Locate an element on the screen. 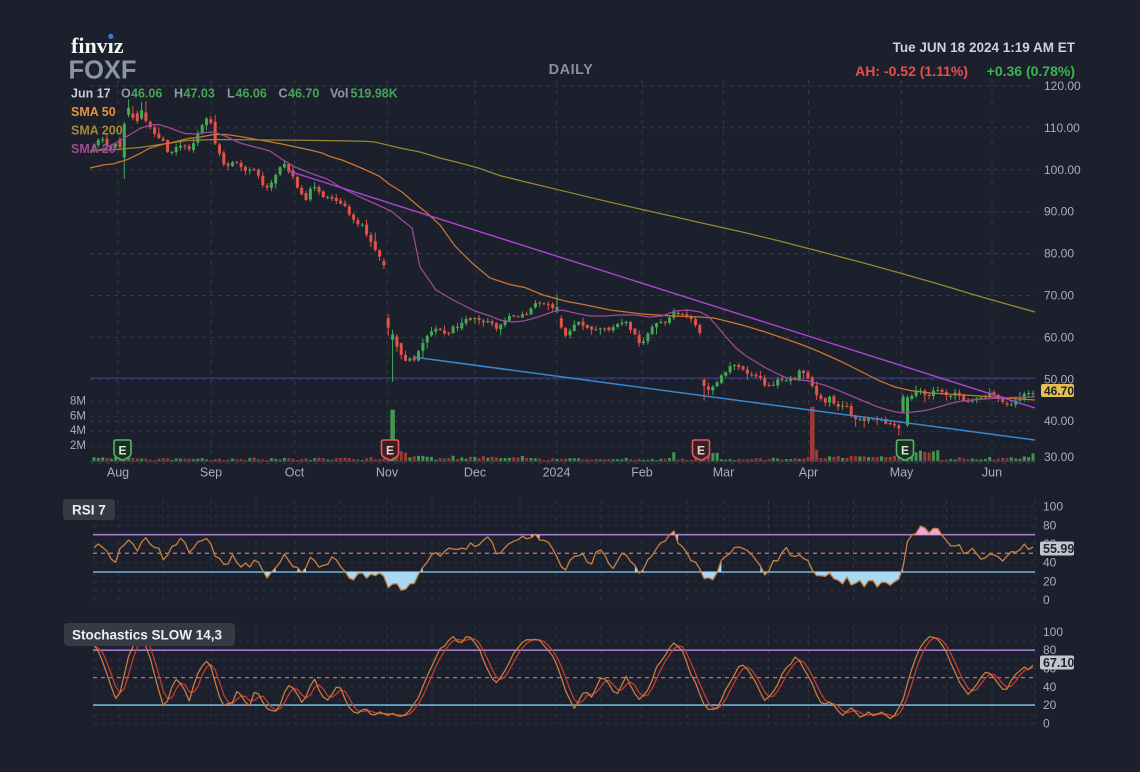  svg-text: 2024 is located at coordinates (557, 473).